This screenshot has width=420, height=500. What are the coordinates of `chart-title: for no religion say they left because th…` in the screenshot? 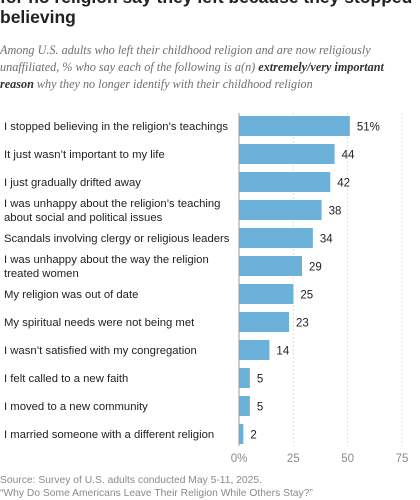 It's located at (206, 13).